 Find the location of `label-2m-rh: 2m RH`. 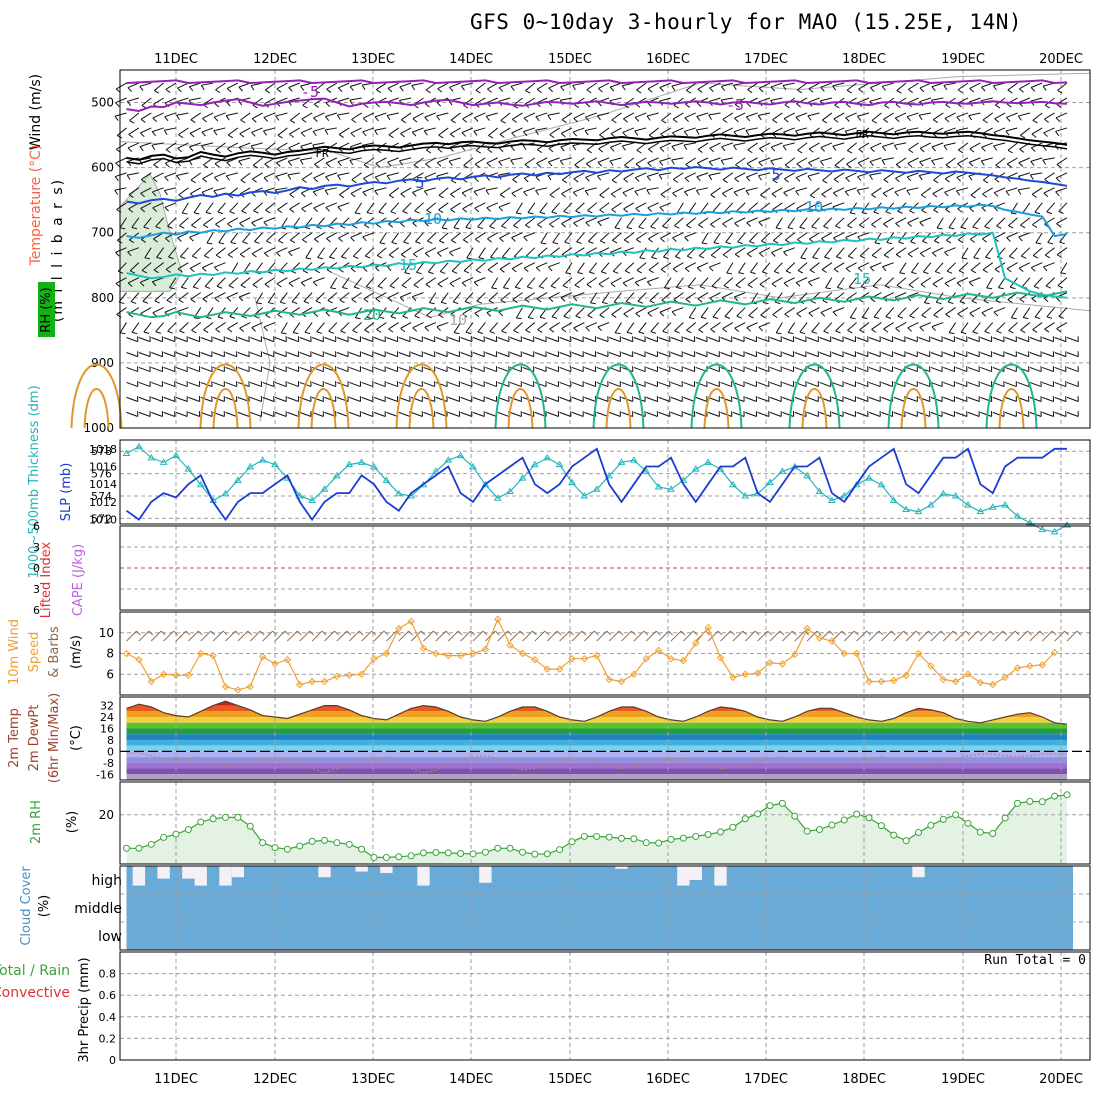

label-2m-rh: 2m RH is located at coordinates (36, 822).